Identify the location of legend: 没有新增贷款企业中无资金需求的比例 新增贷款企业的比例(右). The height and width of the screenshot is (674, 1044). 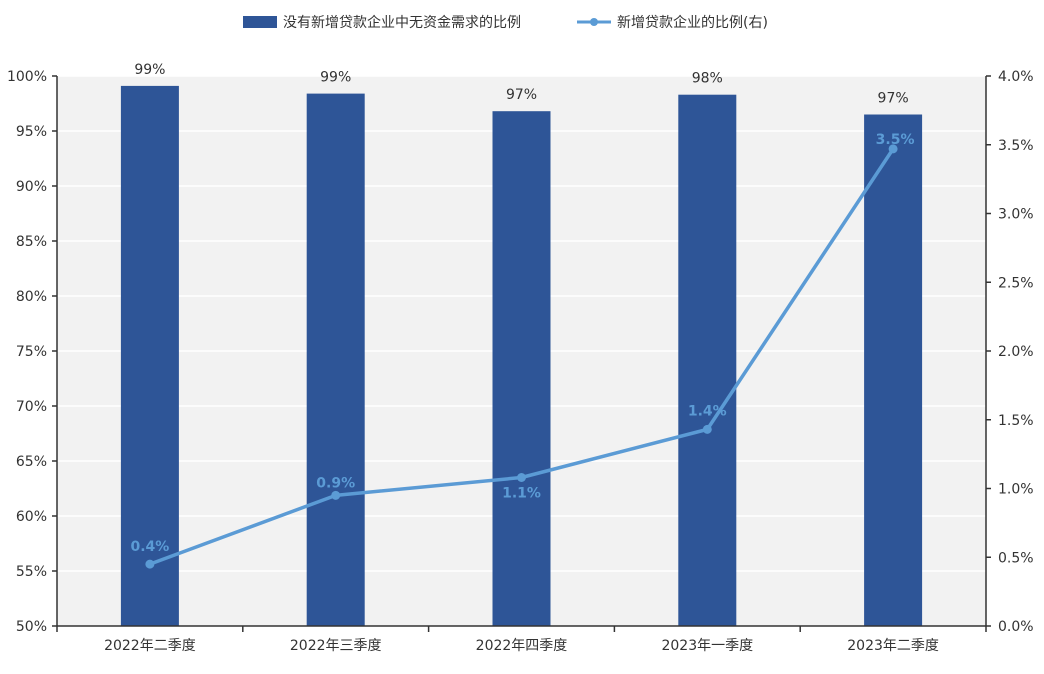
(505, 22).